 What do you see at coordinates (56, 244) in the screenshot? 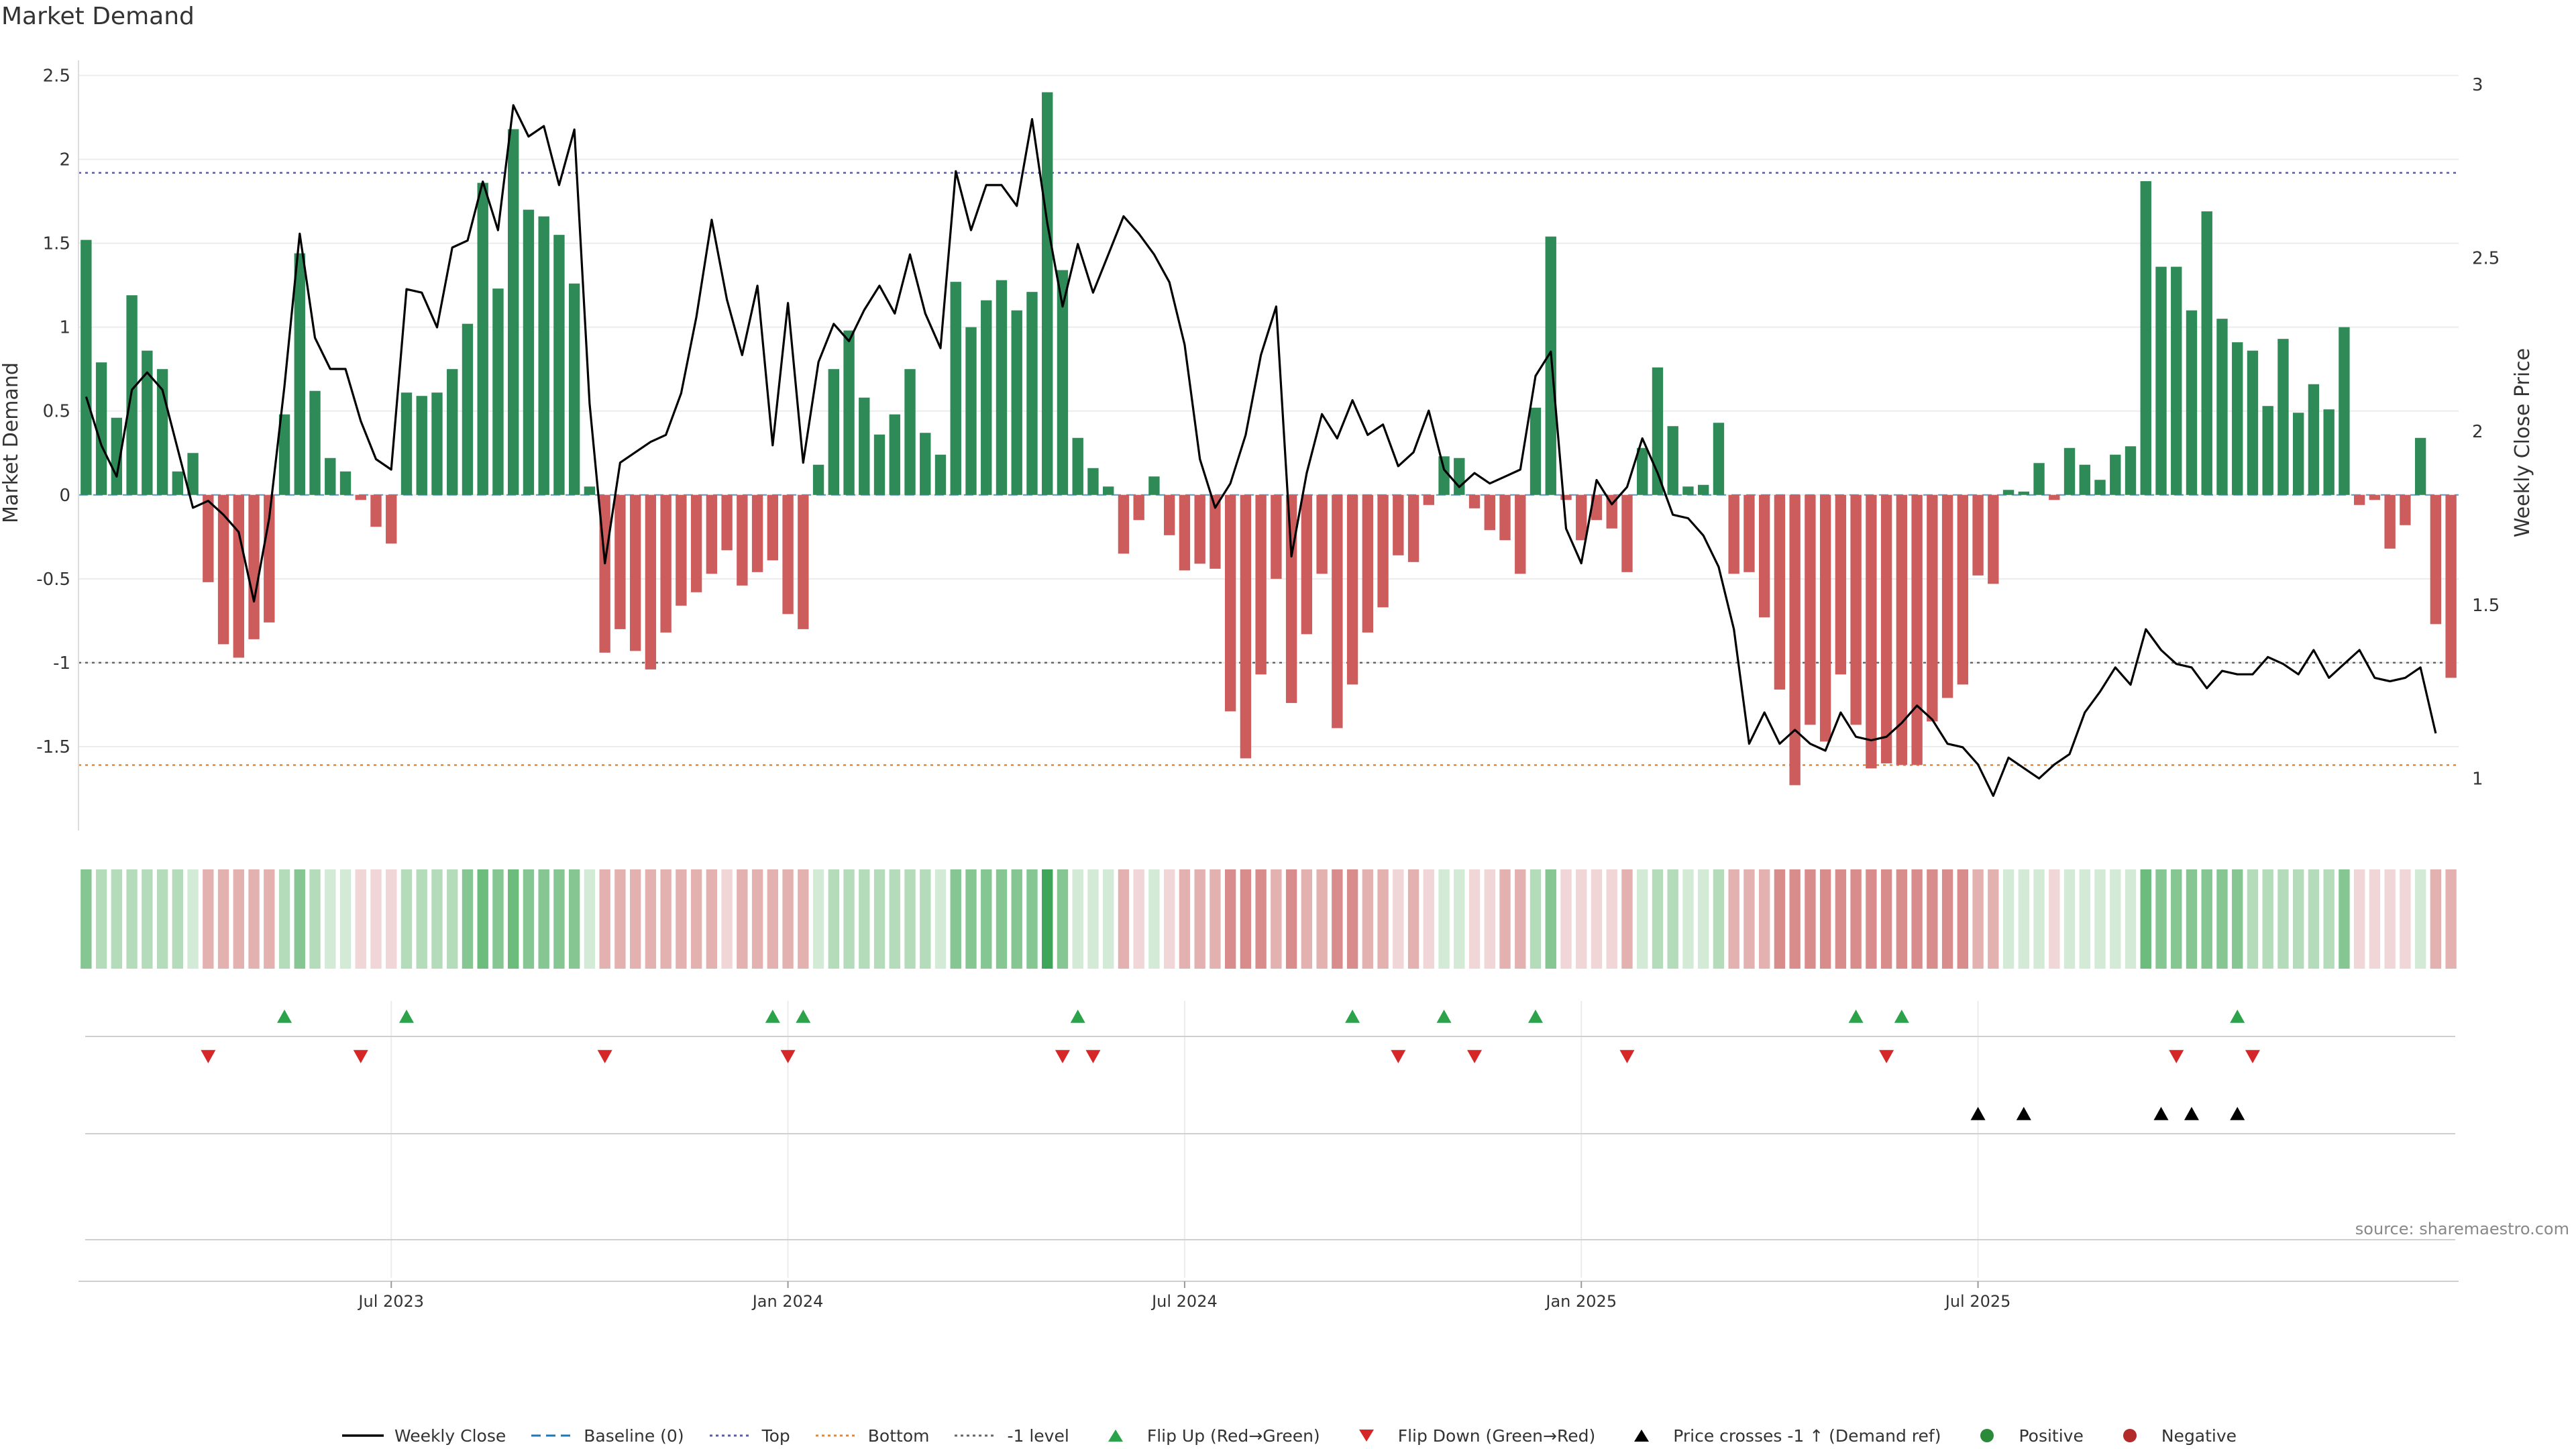
I see `y-tick-label: 1.5` at bounding box center [56, 244].